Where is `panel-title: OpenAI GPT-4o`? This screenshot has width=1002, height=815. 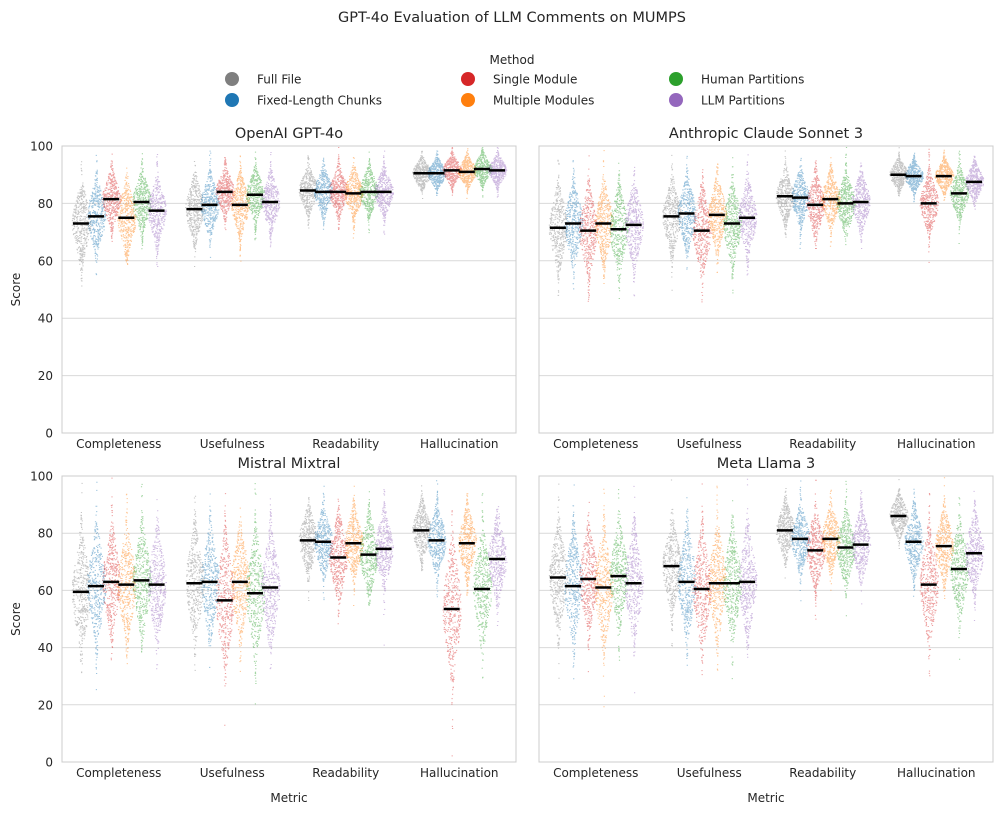
panel-title: OpenAI GPT-4o is located at coordinates (289, 134).